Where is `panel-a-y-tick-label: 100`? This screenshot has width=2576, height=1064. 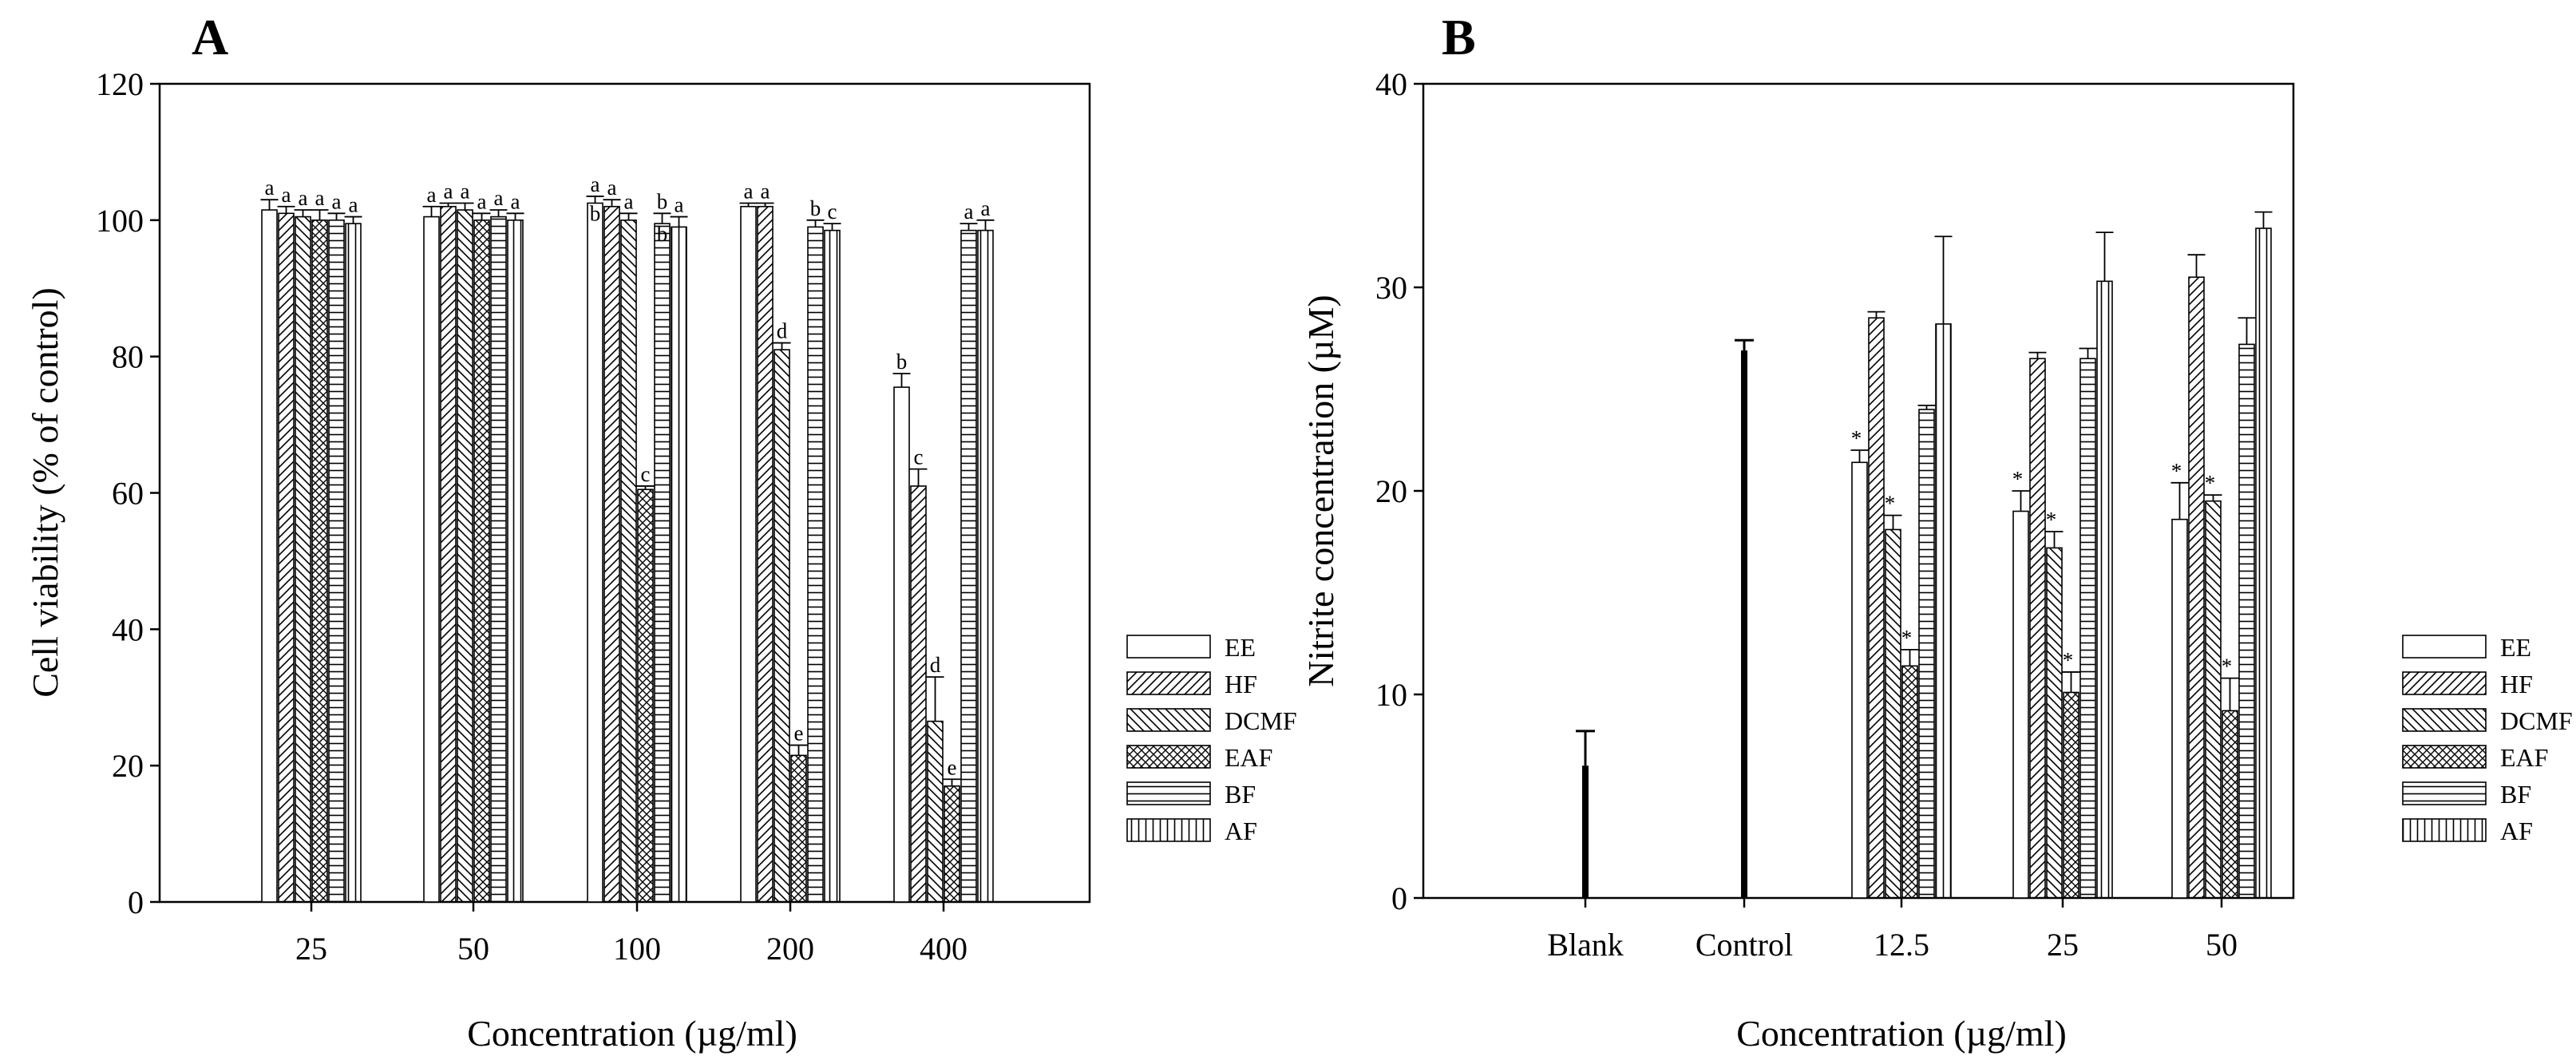
panel-a-y-tick-label: 100 is located at coordinates (120, 221).